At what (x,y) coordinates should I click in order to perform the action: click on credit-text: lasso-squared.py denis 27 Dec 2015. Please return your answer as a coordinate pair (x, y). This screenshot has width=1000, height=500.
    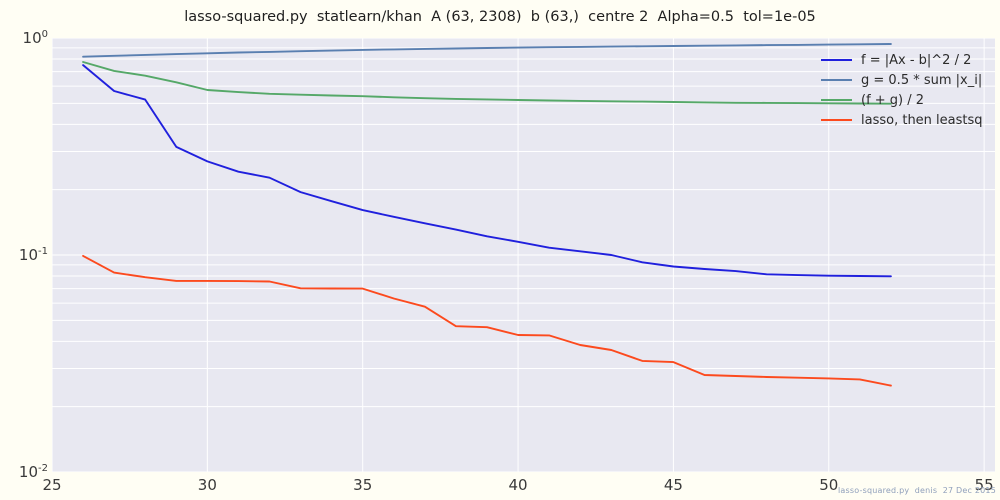
    Looking at the image, I should click on (917, 490).